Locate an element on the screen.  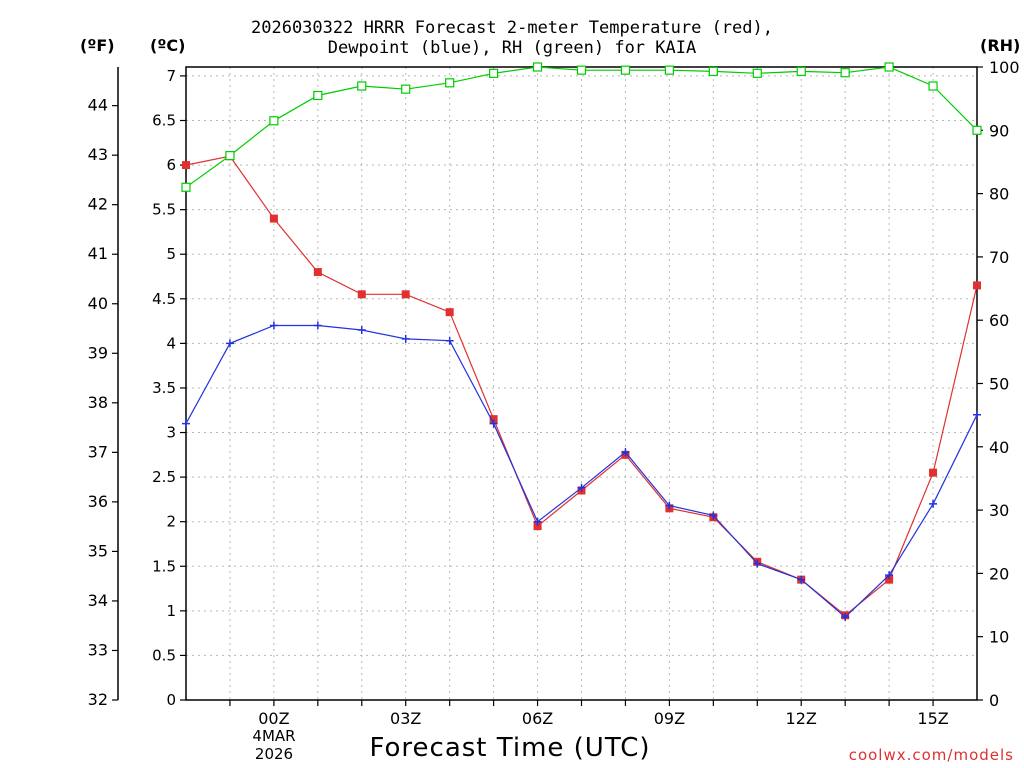
x-axis-label: Forecast Time (UTC) is located at coordinates (510, 748).